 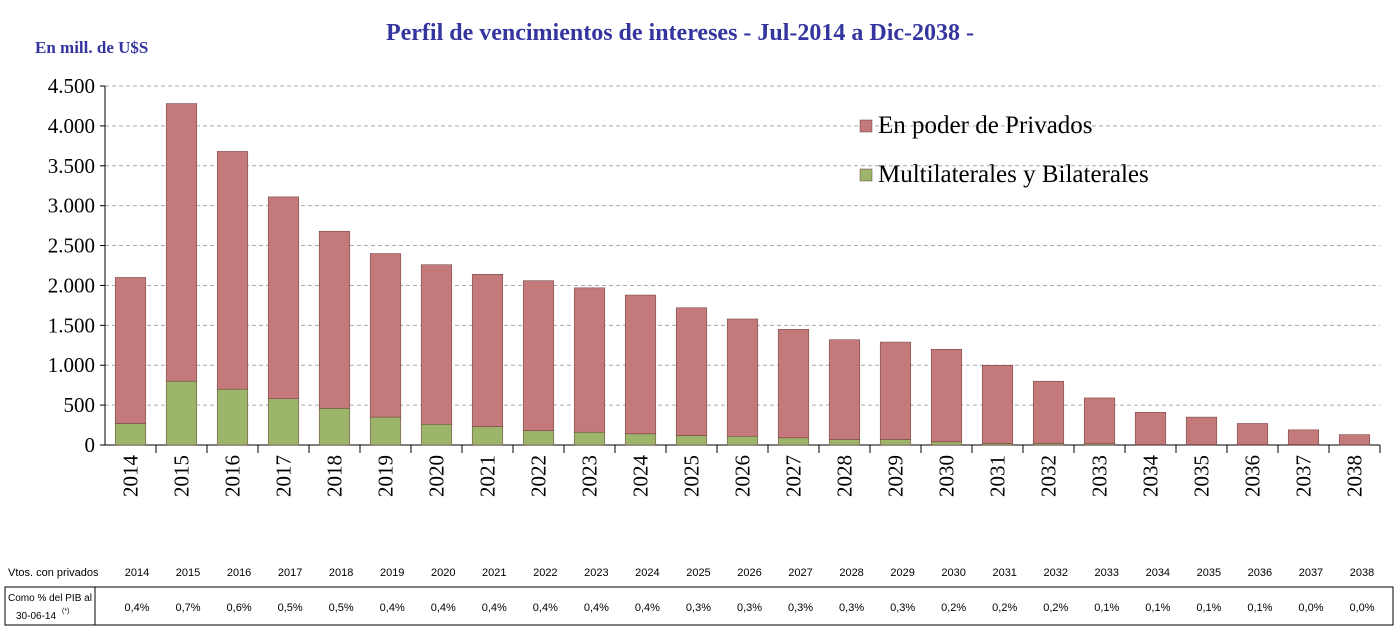 What do you see at coordinates (386, 476) in the screenshot?
I see `x-tick-label: 2019` at bounding box center [386, 476].